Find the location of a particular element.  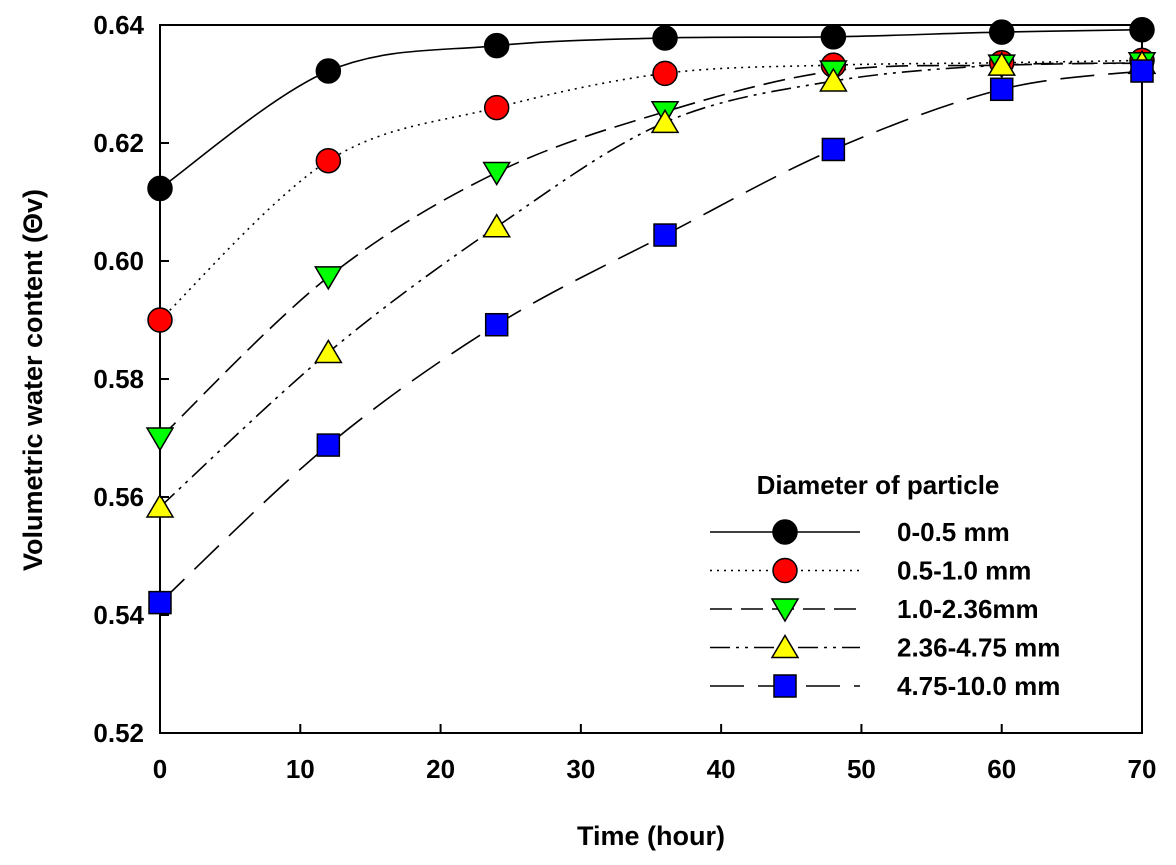

x-axis-ticks: 0 10 20 30 40 50 60 70 is located at coordinates (655, 754).